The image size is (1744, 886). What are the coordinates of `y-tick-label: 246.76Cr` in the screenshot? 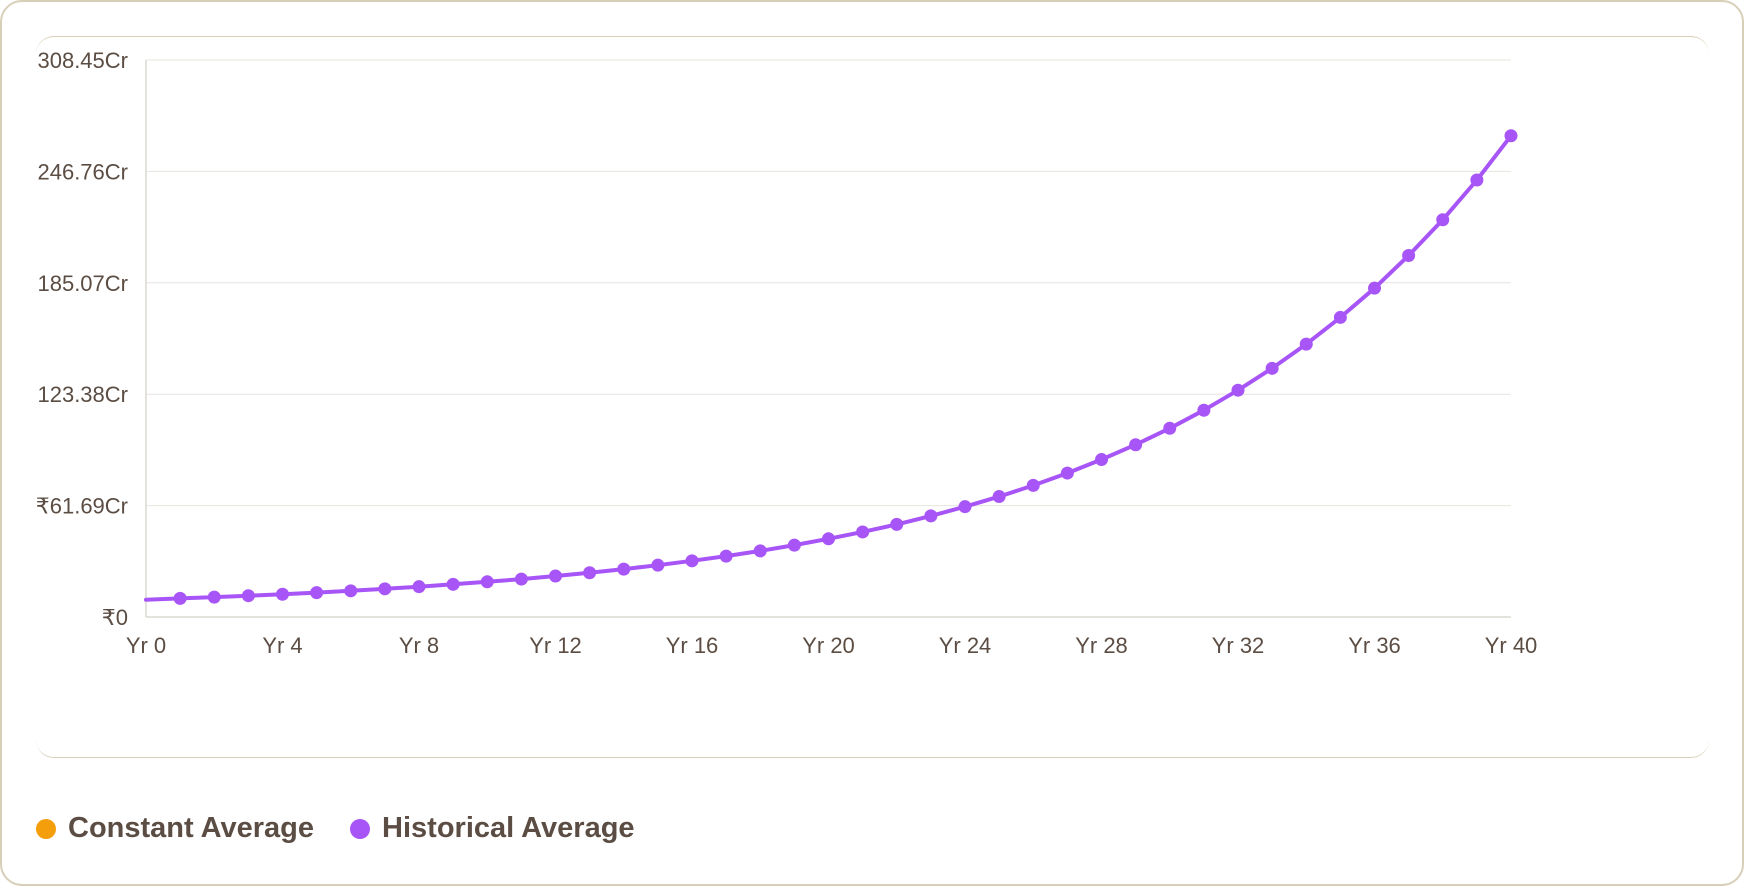 It's located at (82, 171).